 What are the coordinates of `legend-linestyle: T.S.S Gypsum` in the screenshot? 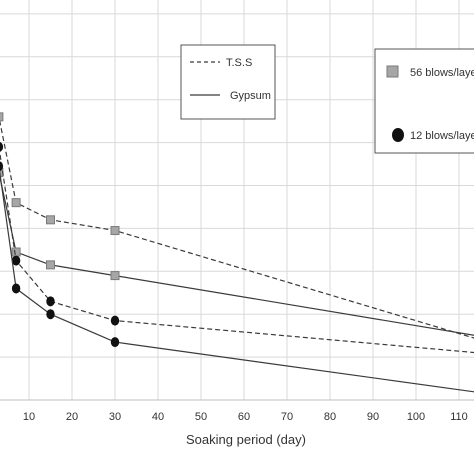 It's located at (228, 82).